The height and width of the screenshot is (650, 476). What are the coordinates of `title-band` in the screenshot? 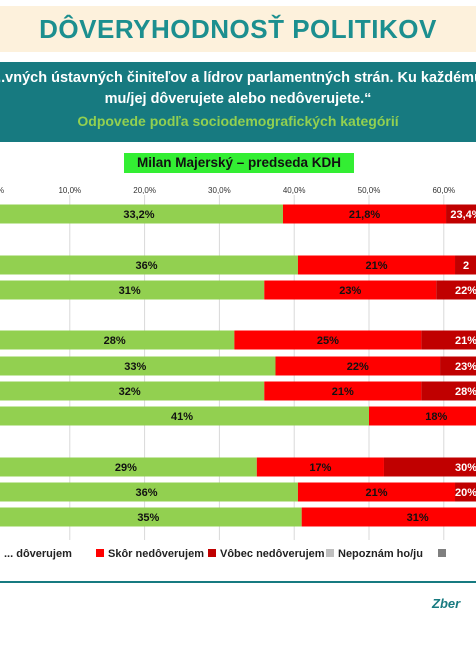 It's located at (238, 29).